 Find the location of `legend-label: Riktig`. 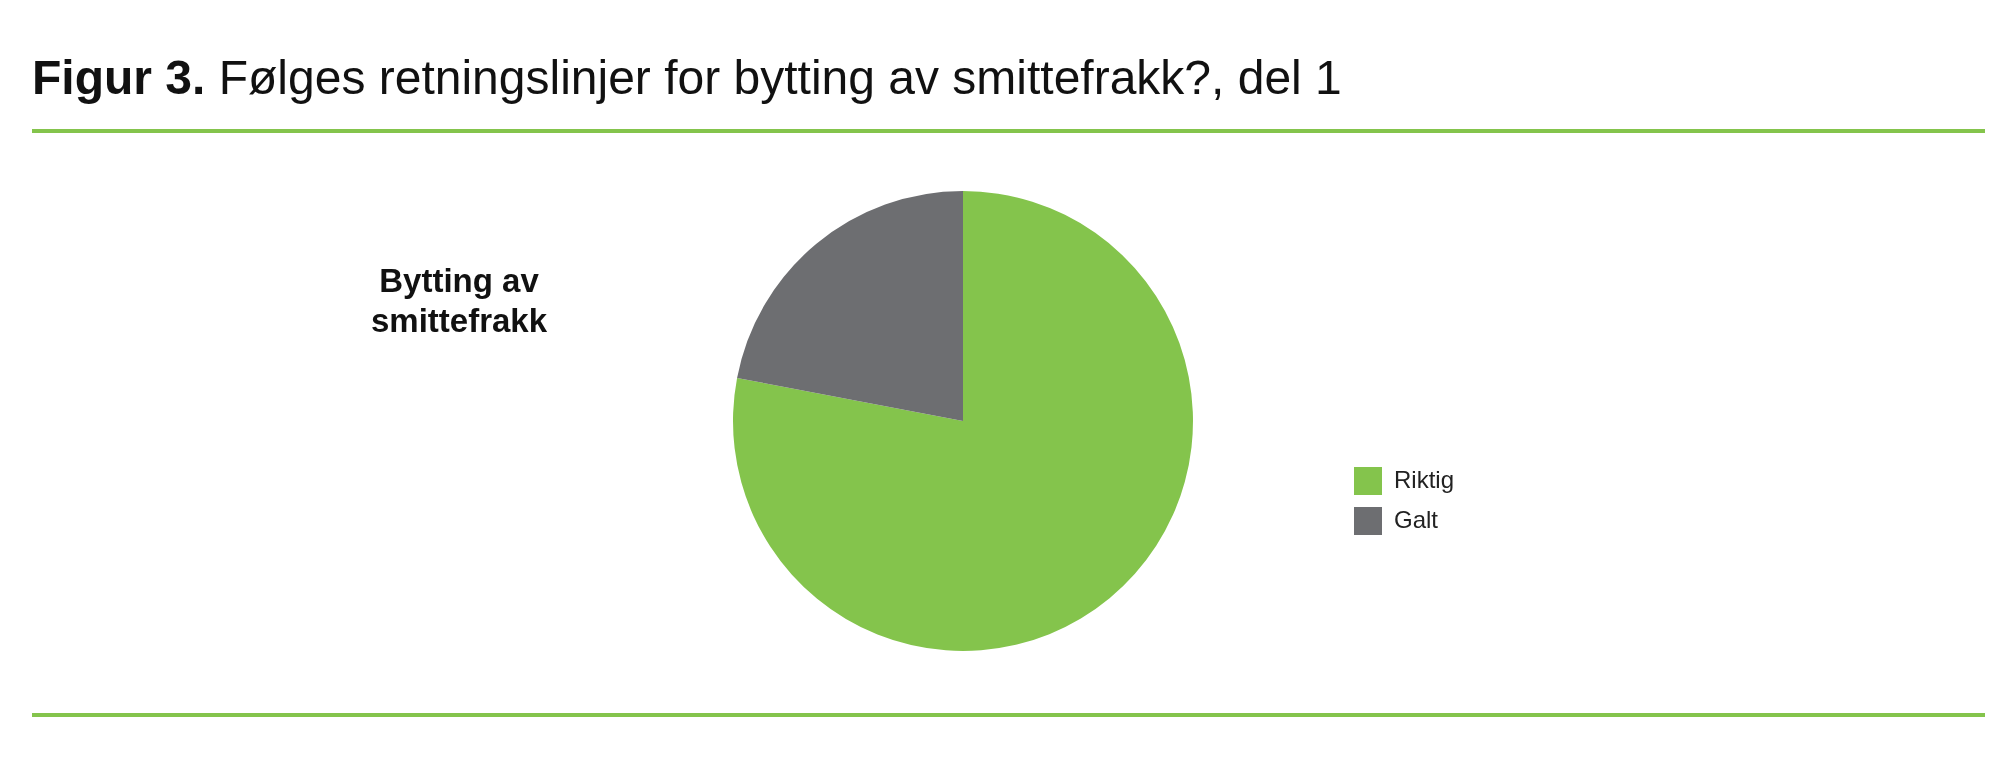

legend-label: Riktig is located at coordinates (1423, 479).